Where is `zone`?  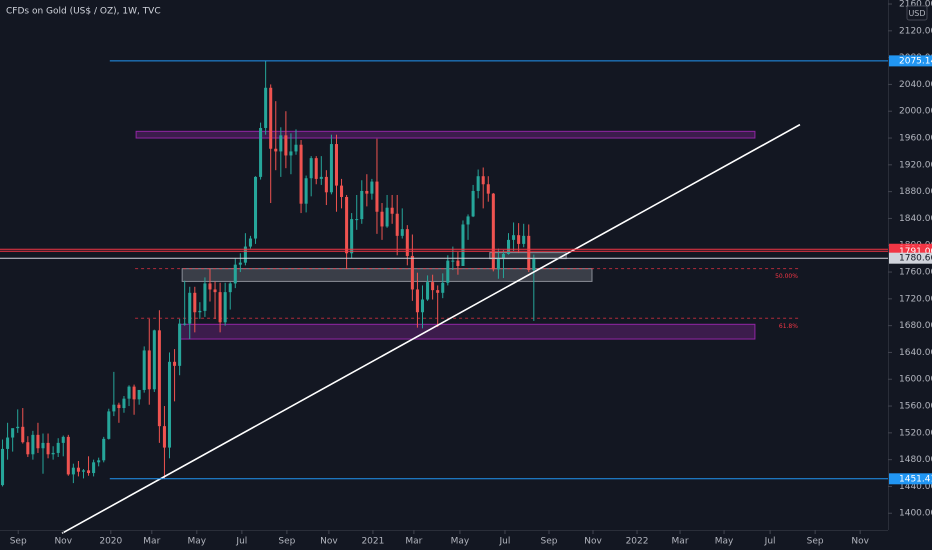 zone is located at coordinates (467, 331).